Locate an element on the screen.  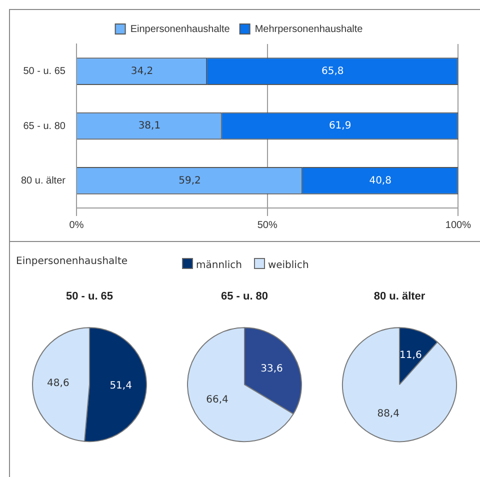
data-label: 34,2 is located at coordinates (142, 71).